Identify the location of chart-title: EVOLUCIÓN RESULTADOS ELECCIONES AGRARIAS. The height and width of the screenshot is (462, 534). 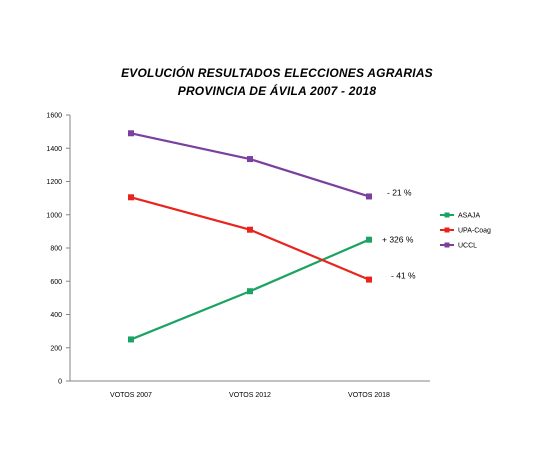
(277, 73).